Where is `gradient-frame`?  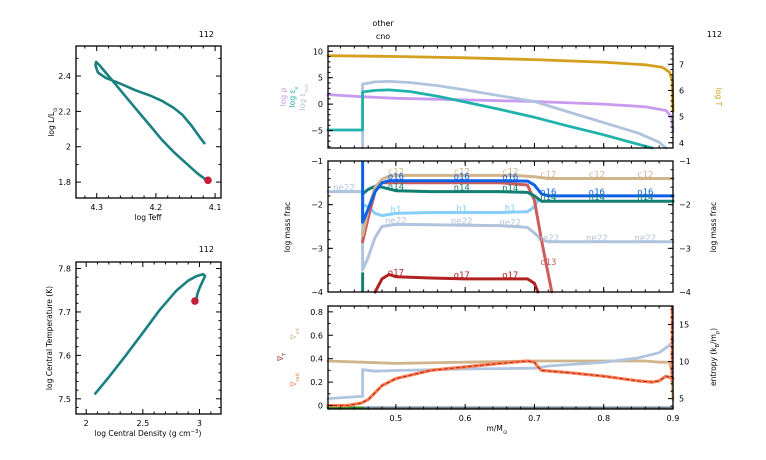 gradient-frame is located at coordinates (500, 357).